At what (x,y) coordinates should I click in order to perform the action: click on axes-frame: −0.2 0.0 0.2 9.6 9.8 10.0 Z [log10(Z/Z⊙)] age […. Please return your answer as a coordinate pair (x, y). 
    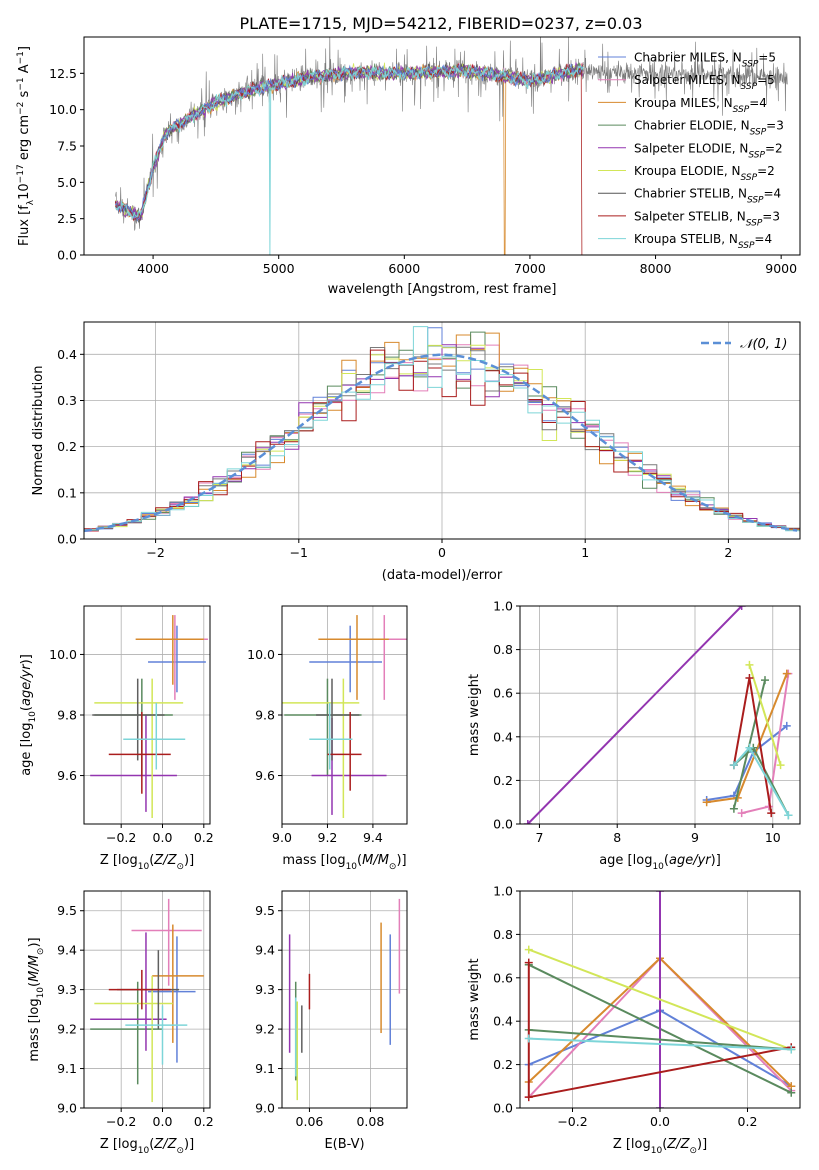
    Looking at the image, I should click on (116, 738).